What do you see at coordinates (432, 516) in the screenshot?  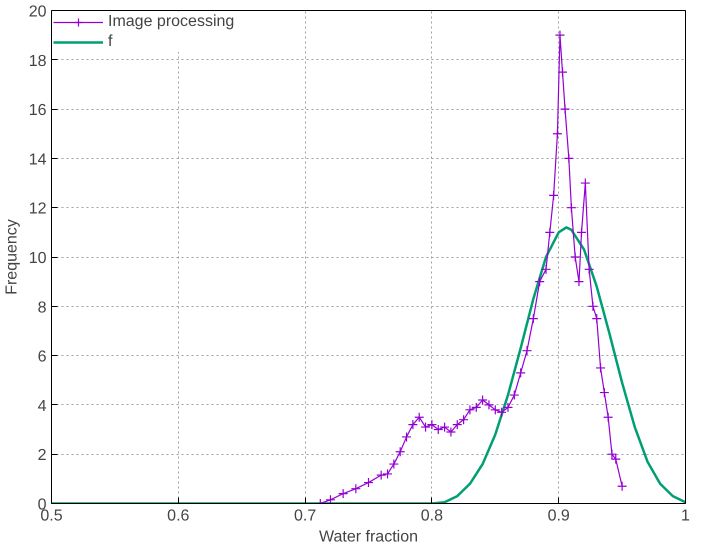 I see `x-tick-label: 0.8` at bounding box center [432, 516].